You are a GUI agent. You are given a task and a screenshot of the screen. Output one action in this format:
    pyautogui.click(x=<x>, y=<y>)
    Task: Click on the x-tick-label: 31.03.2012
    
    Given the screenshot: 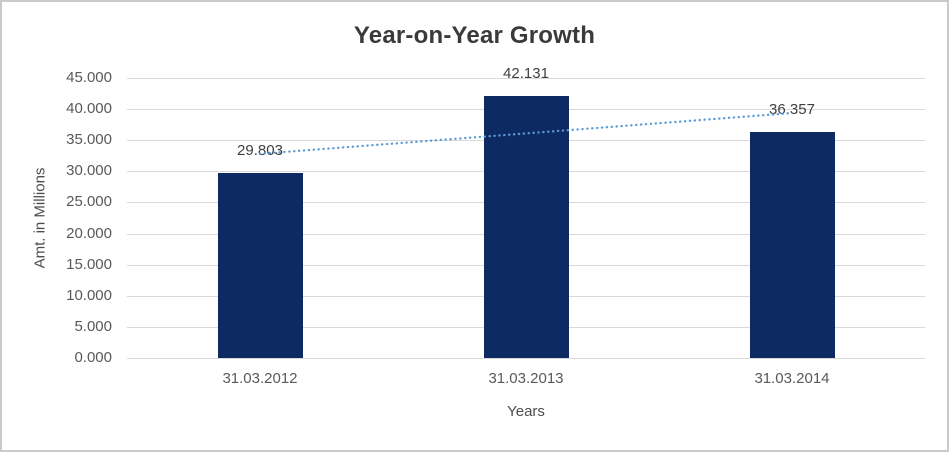 What is the action you would take?
    pyautogui.click(x=260, y=378)
    